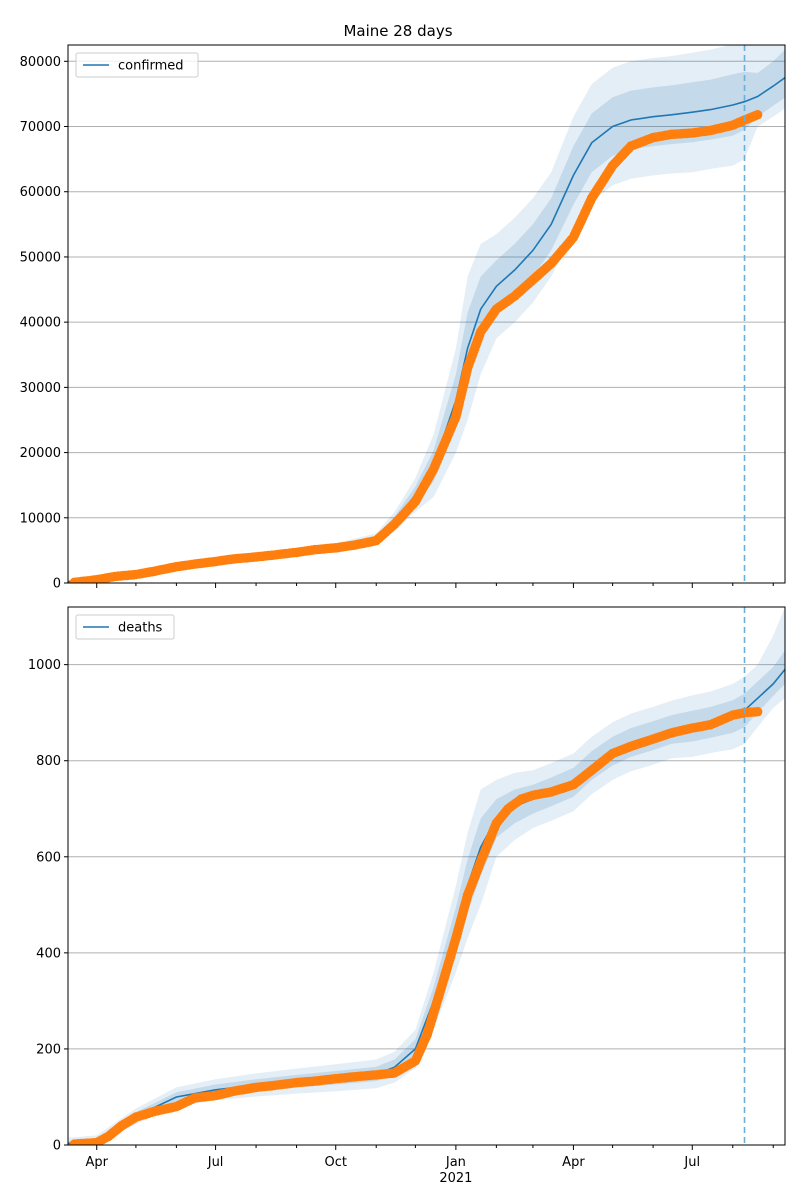 The image size is (800, 1200). I want to click on y-tick-label: 1000, so click(44, 665).